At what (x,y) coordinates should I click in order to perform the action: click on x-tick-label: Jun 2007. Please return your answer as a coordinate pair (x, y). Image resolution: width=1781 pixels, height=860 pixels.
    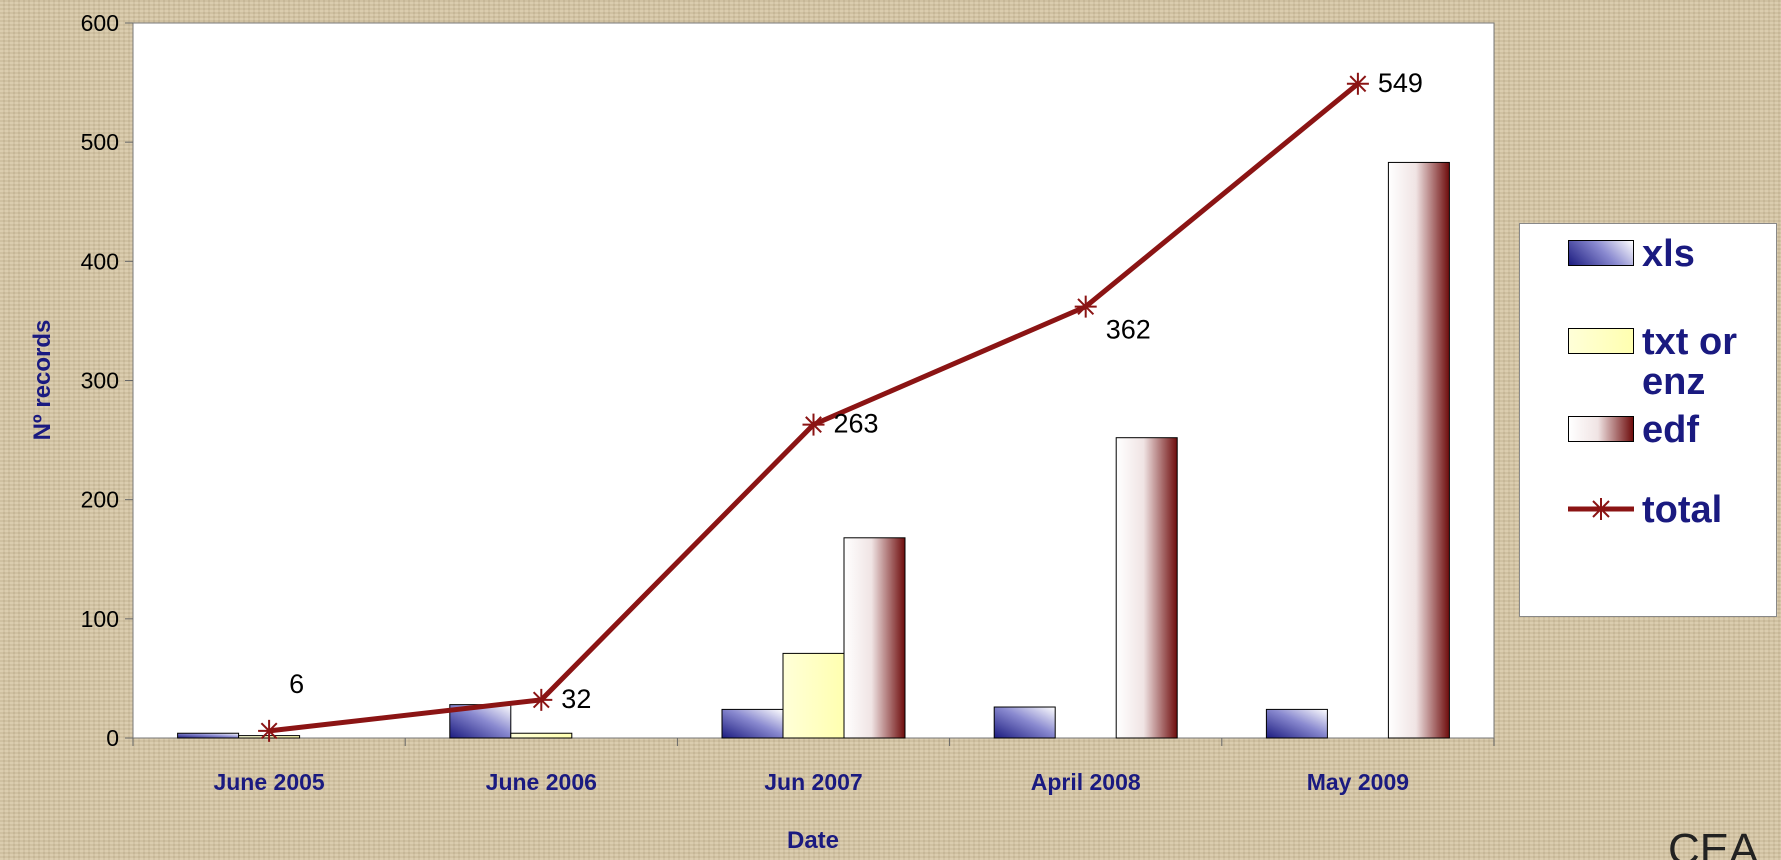
    Looking at the image, I should click on (813, 782).